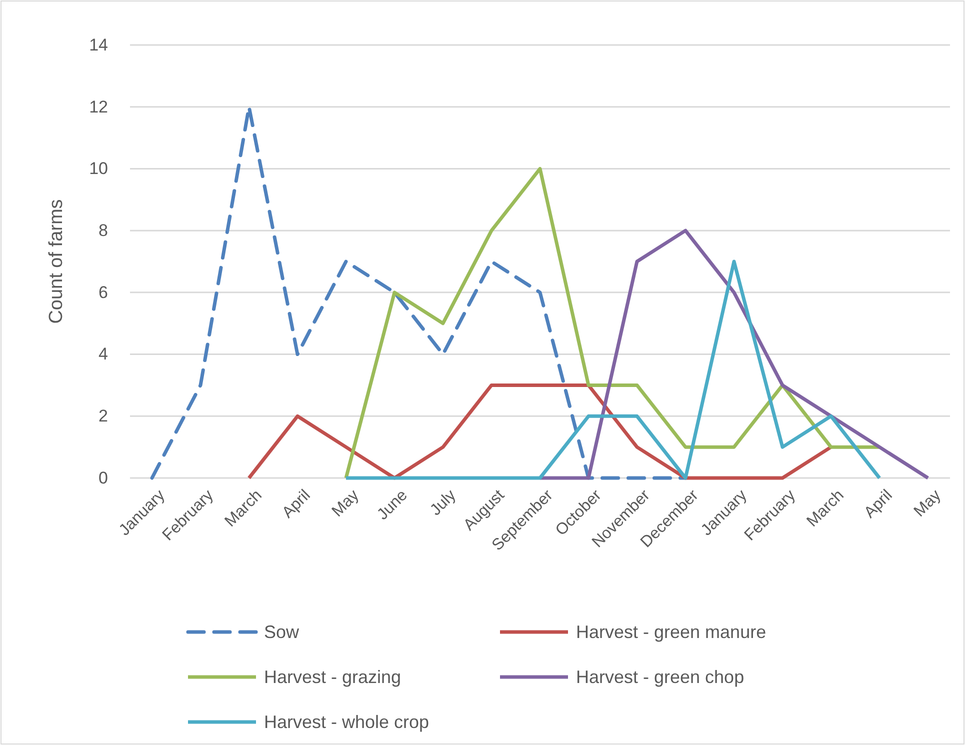 This screenshot has height=745, width=965. What do you see at coordinates (98, 168) in the screenshot?
I see `y-tick-label: 10` at bounding box center [98, 168].